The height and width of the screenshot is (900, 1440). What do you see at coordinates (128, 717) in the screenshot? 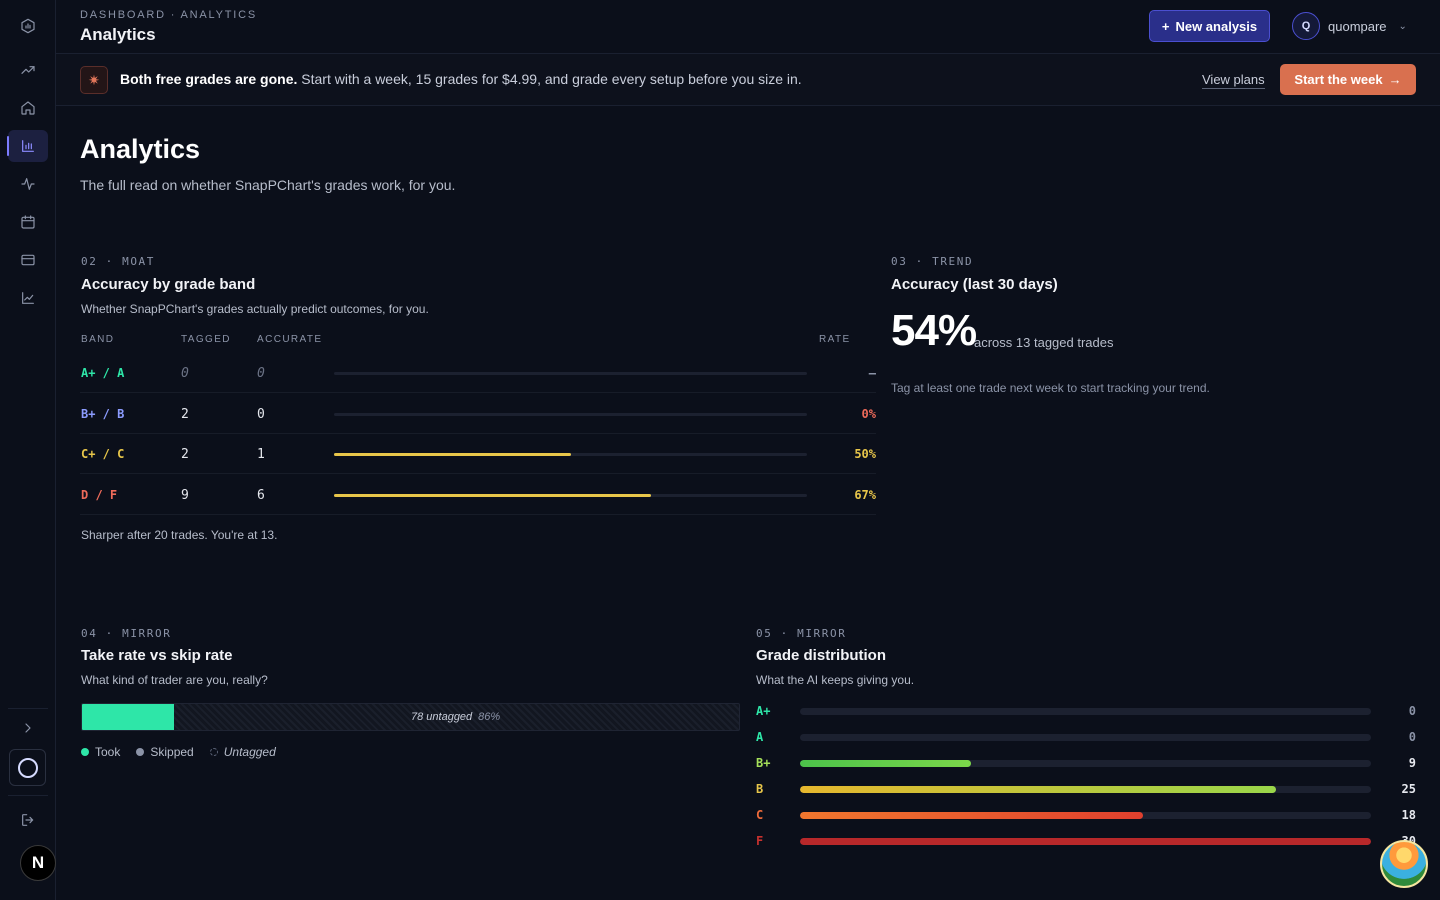
I see `took-segment` at bounding box center [128, 717].